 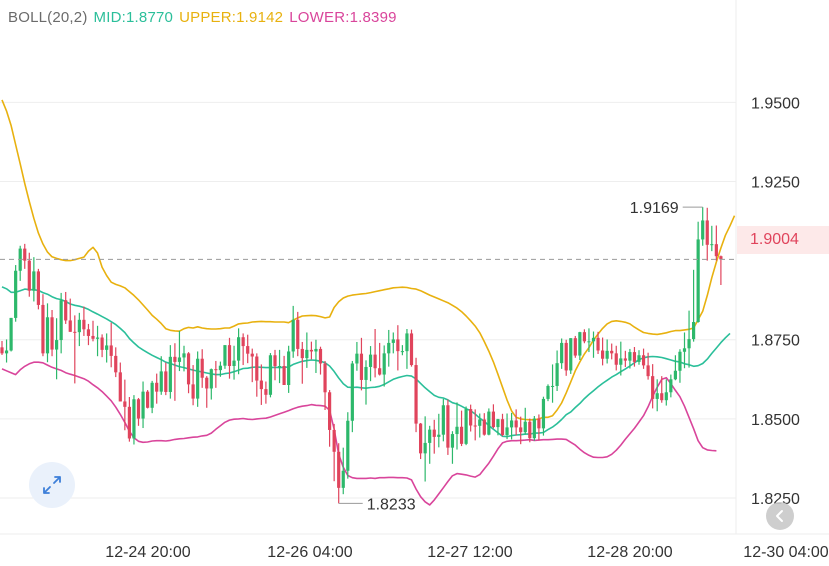 I want to click on y-tick-label: 1.9500, so click(x=775, y=103).